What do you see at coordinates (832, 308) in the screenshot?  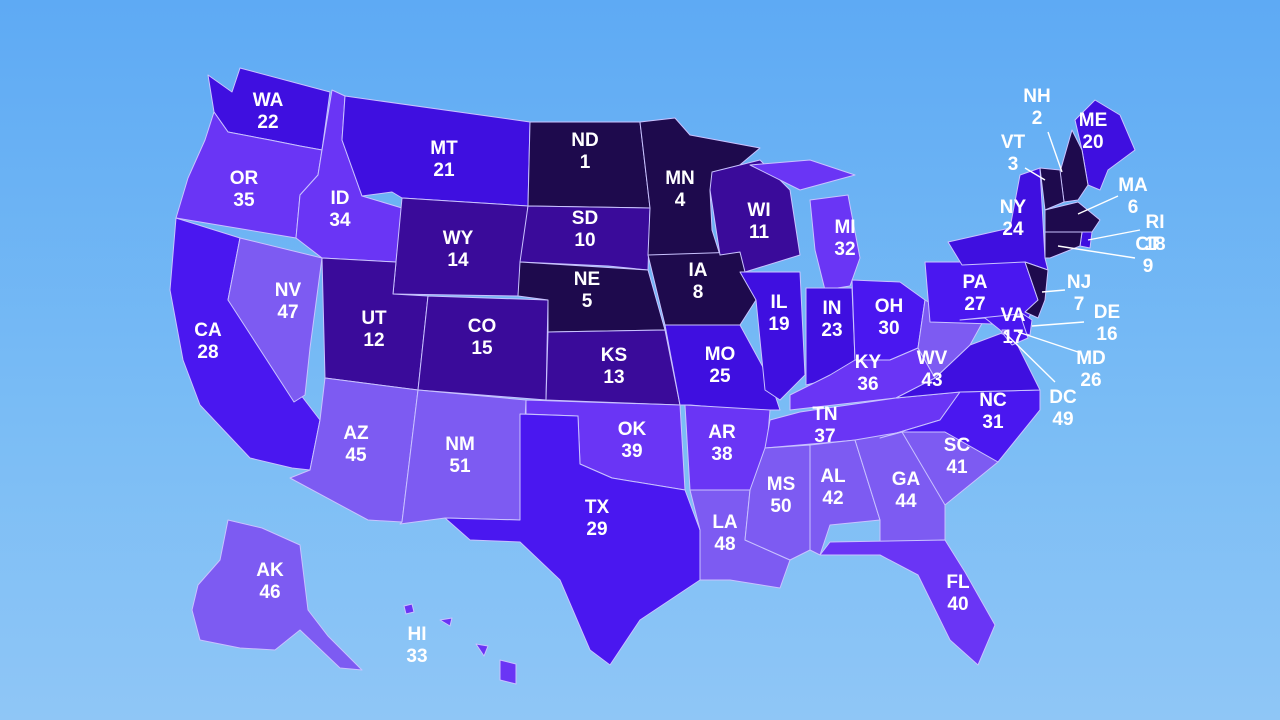 I see `state-abbr-label-in: IN` at bounding box center [832, 308].